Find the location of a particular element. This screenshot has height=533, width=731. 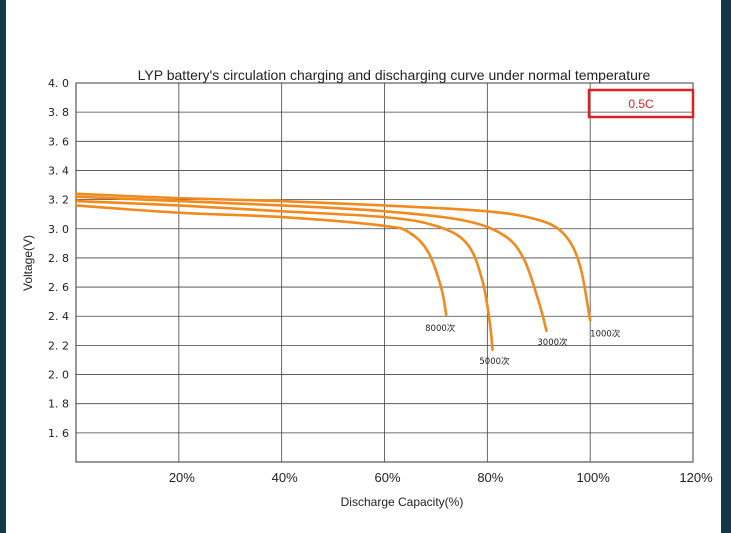

y-tick-label: 2. 8 is located at coordinates (58, 258).